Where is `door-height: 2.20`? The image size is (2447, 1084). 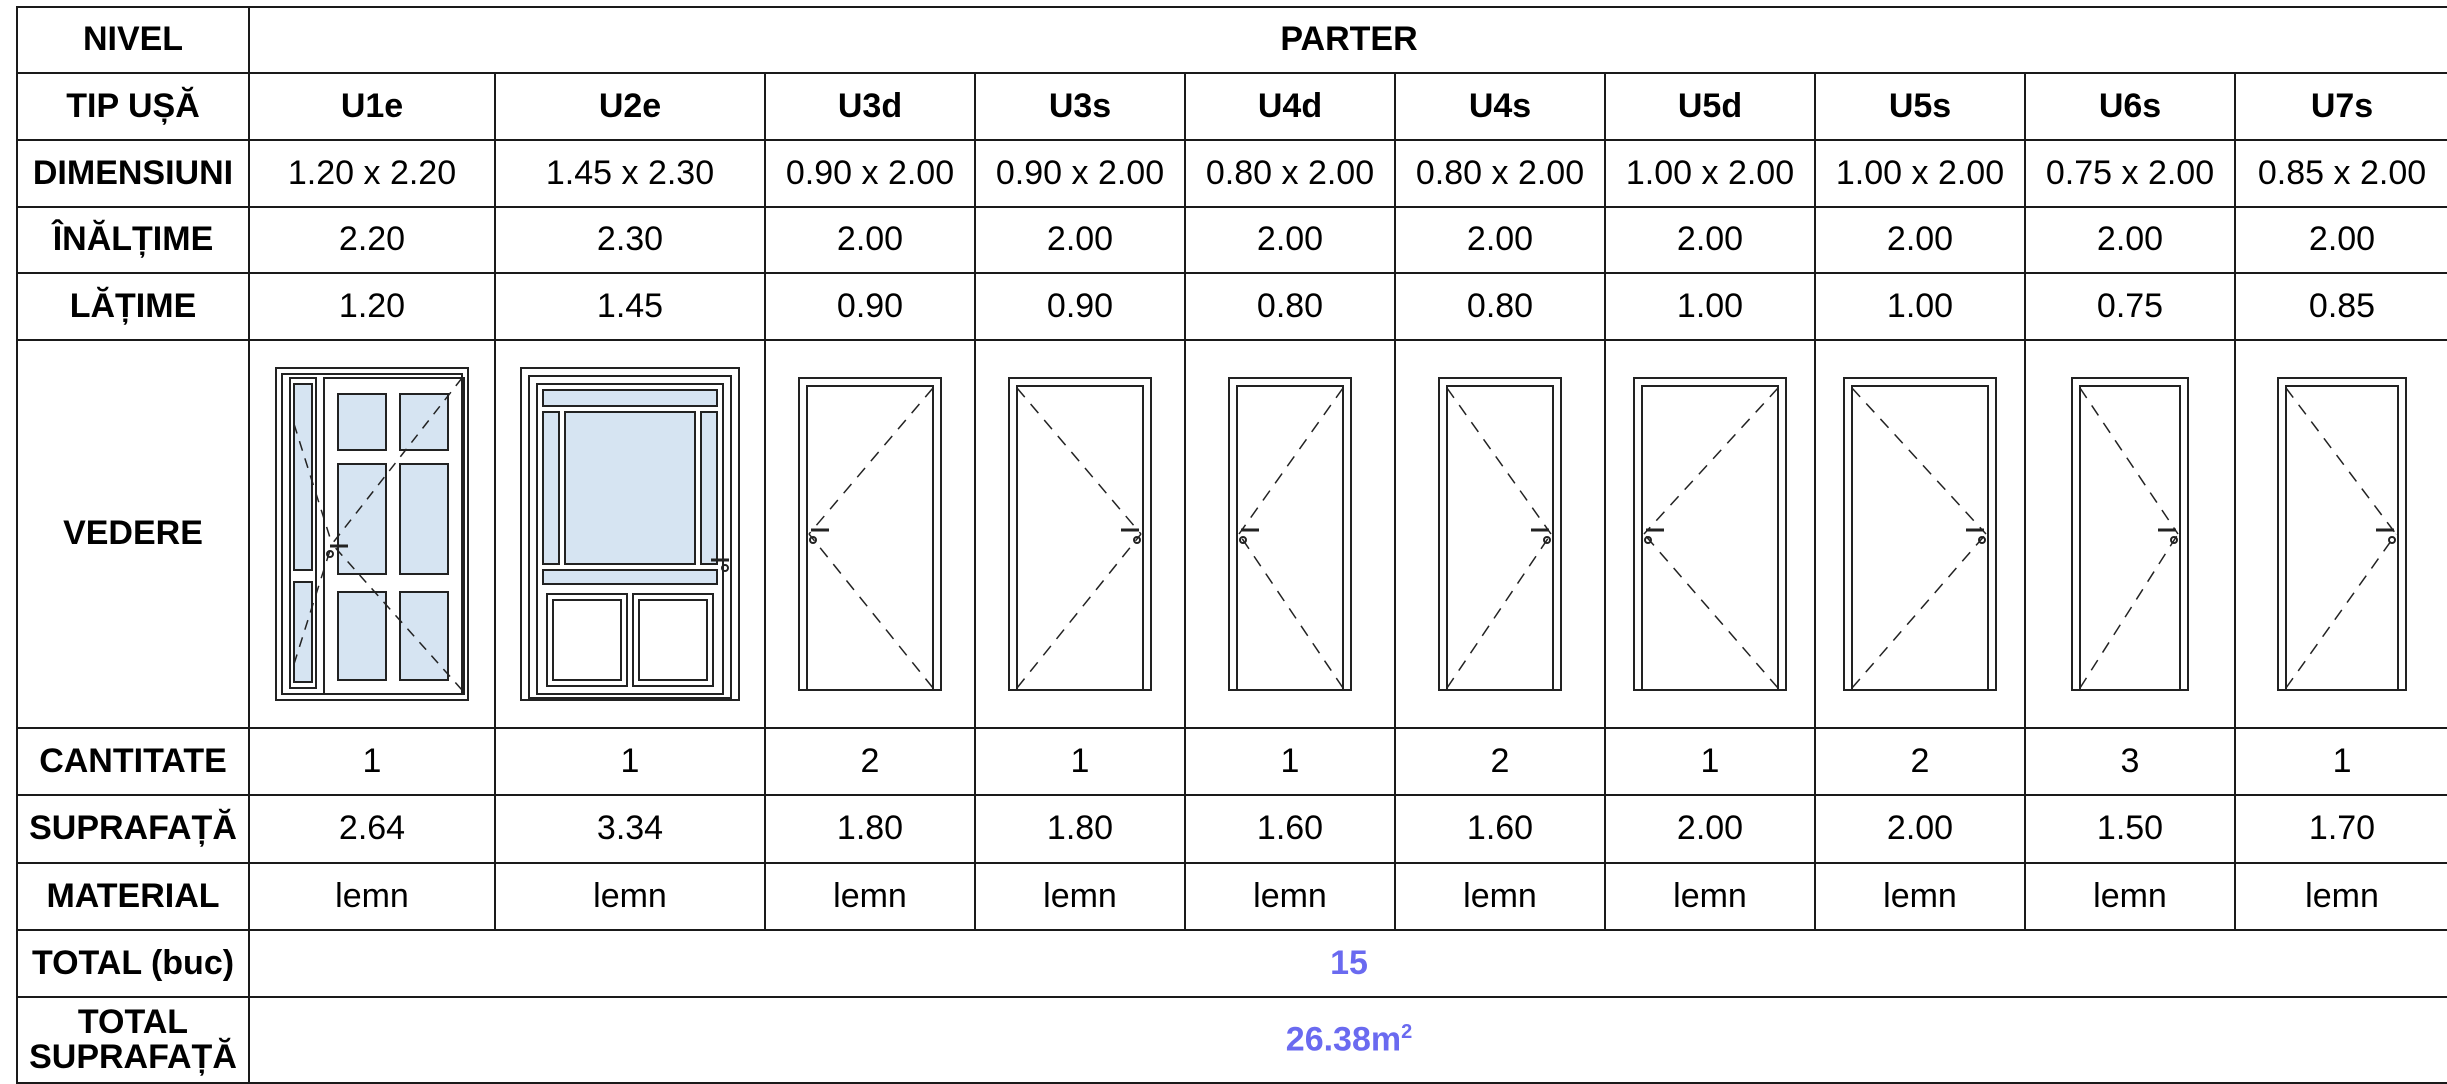
door-height: 2.20 is located at coordinates (372, 240).